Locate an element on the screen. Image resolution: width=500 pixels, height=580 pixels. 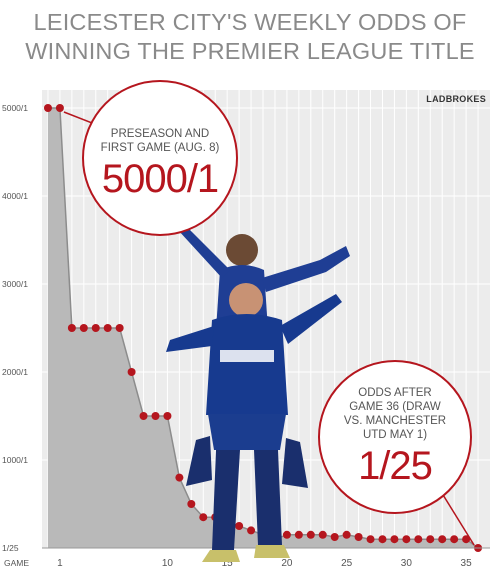
preseason-callout-value: 5000/1 is located at coordinates (160, 178).